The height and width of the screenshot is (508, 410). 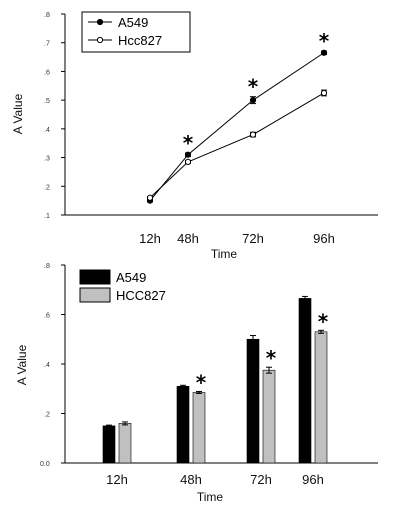 What do you see at coordinates (54, 116) in the screenshot?
I see `line-chart-y-ticks: .1 .2 .3 .4 .5 .6 .7 .8` at bounding box center [54, 116].